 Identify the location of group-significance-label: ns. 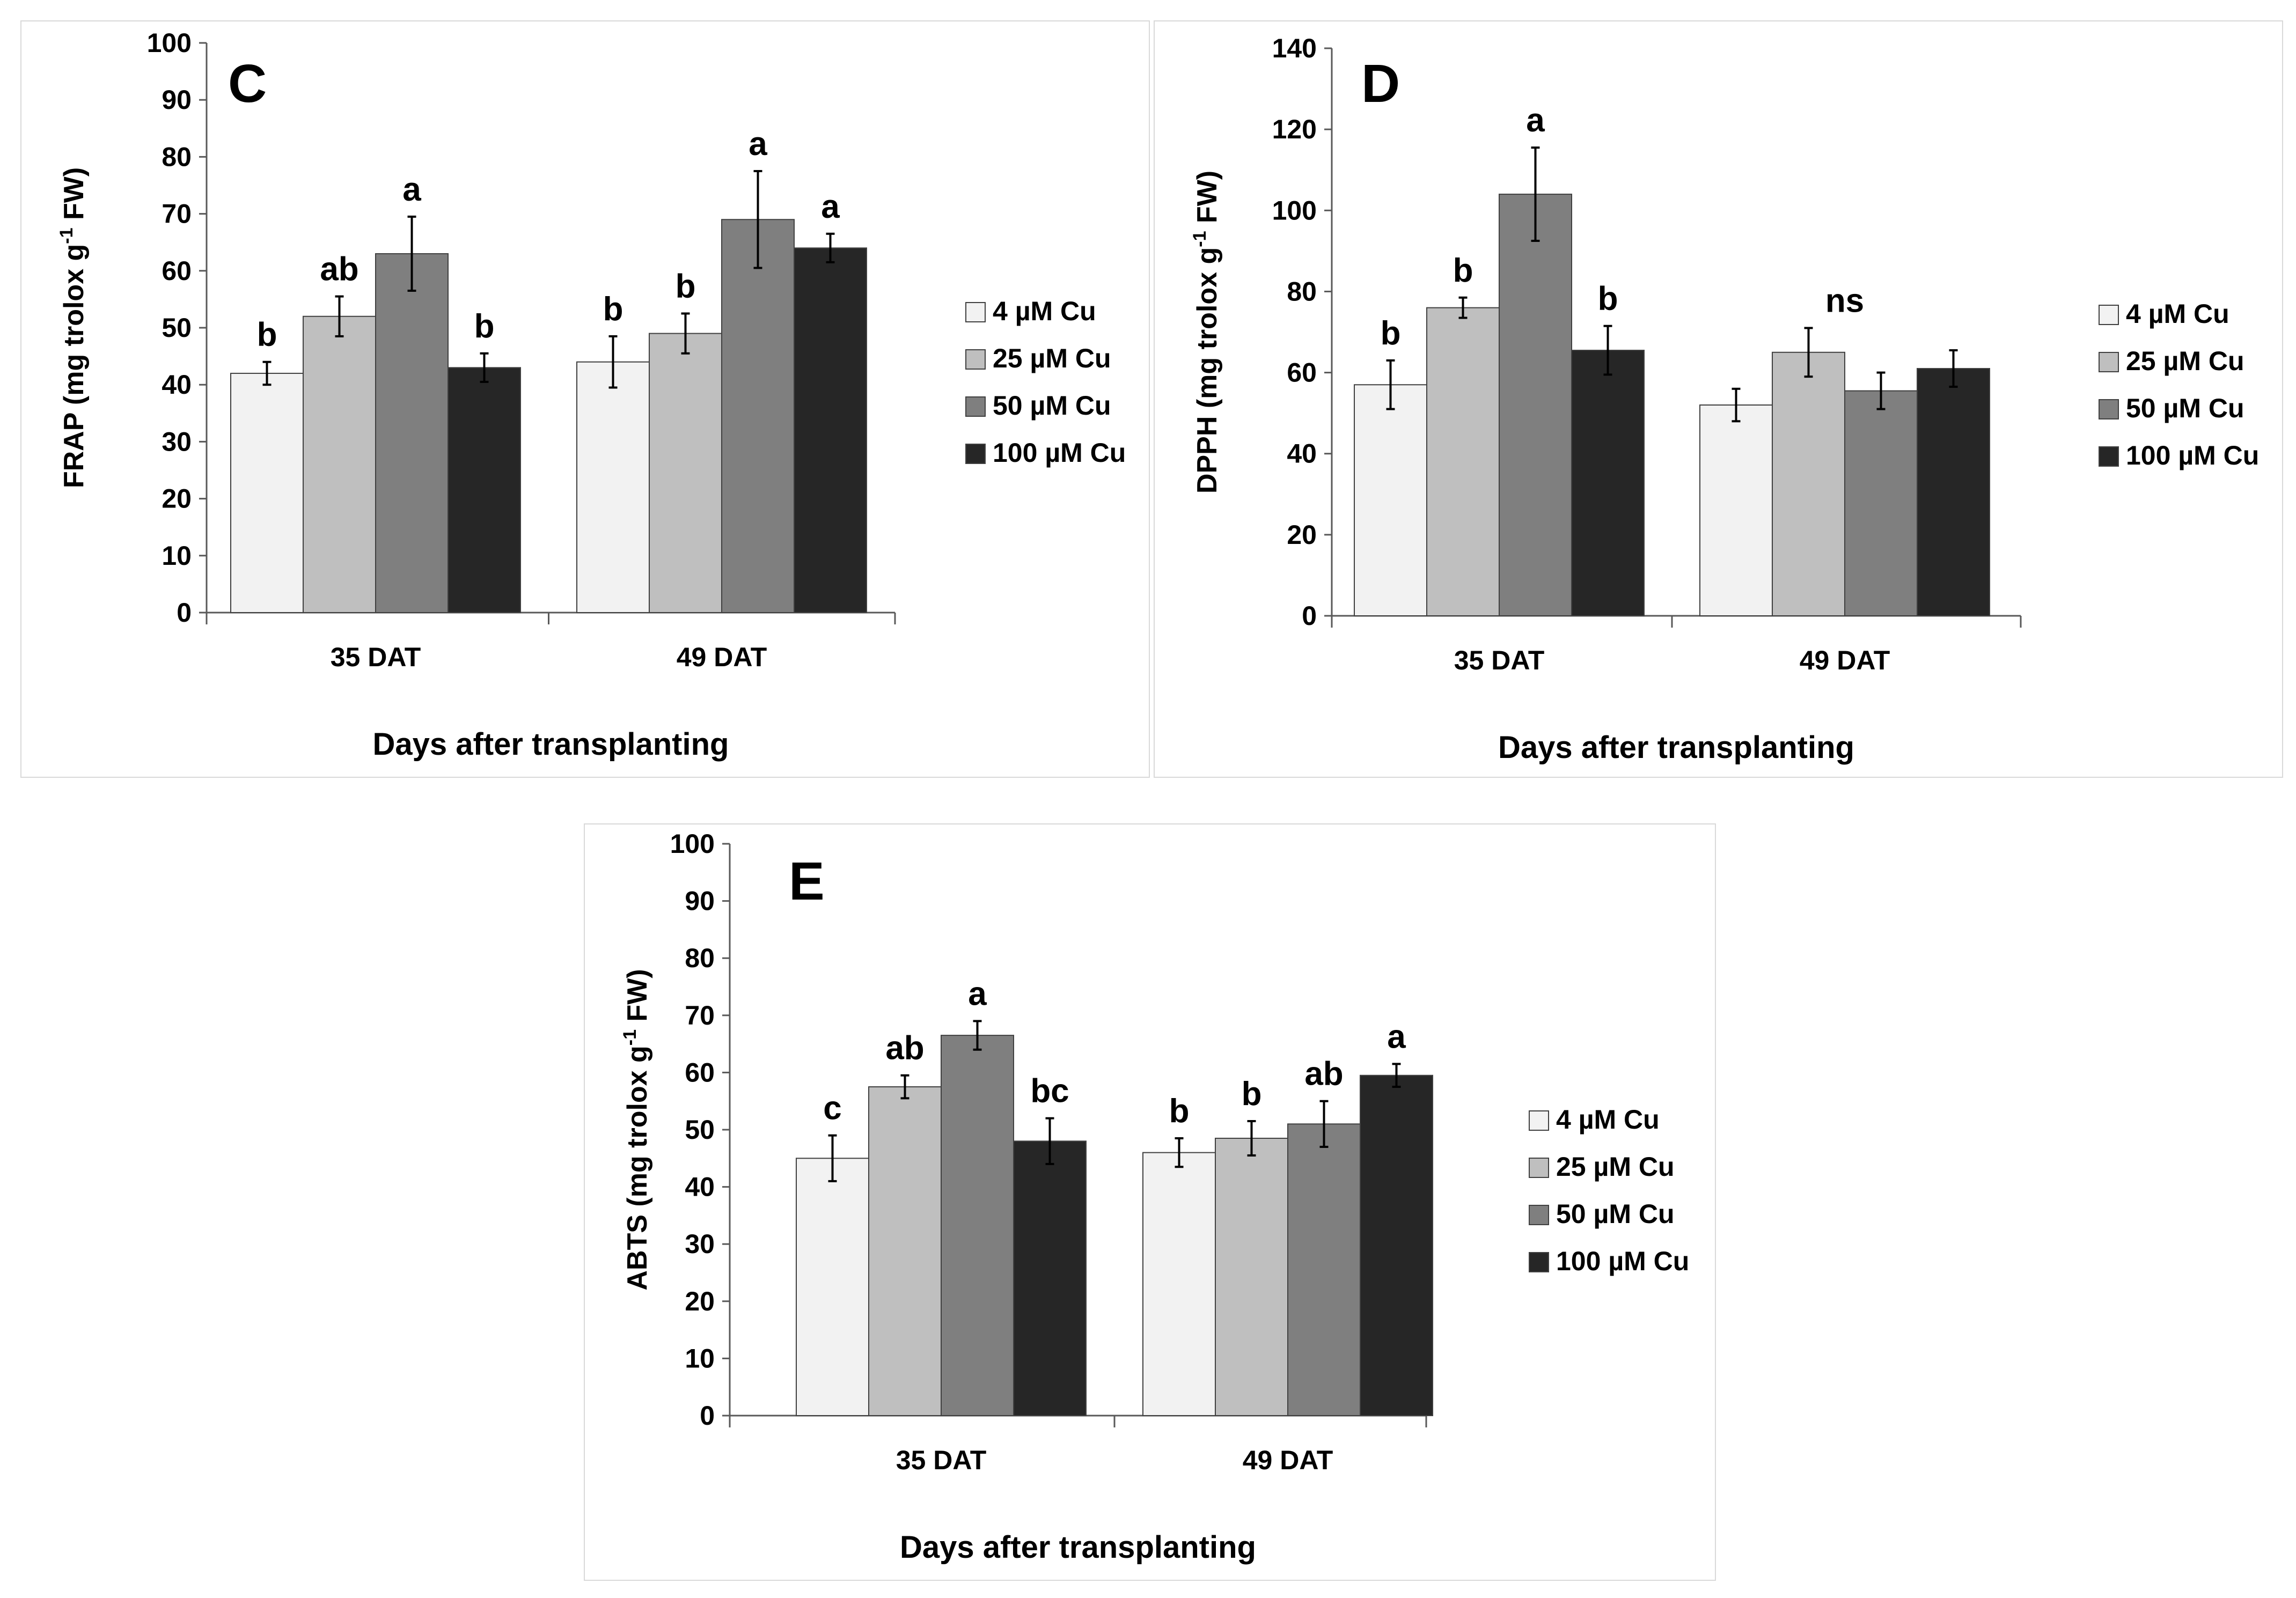
(1844, 301).